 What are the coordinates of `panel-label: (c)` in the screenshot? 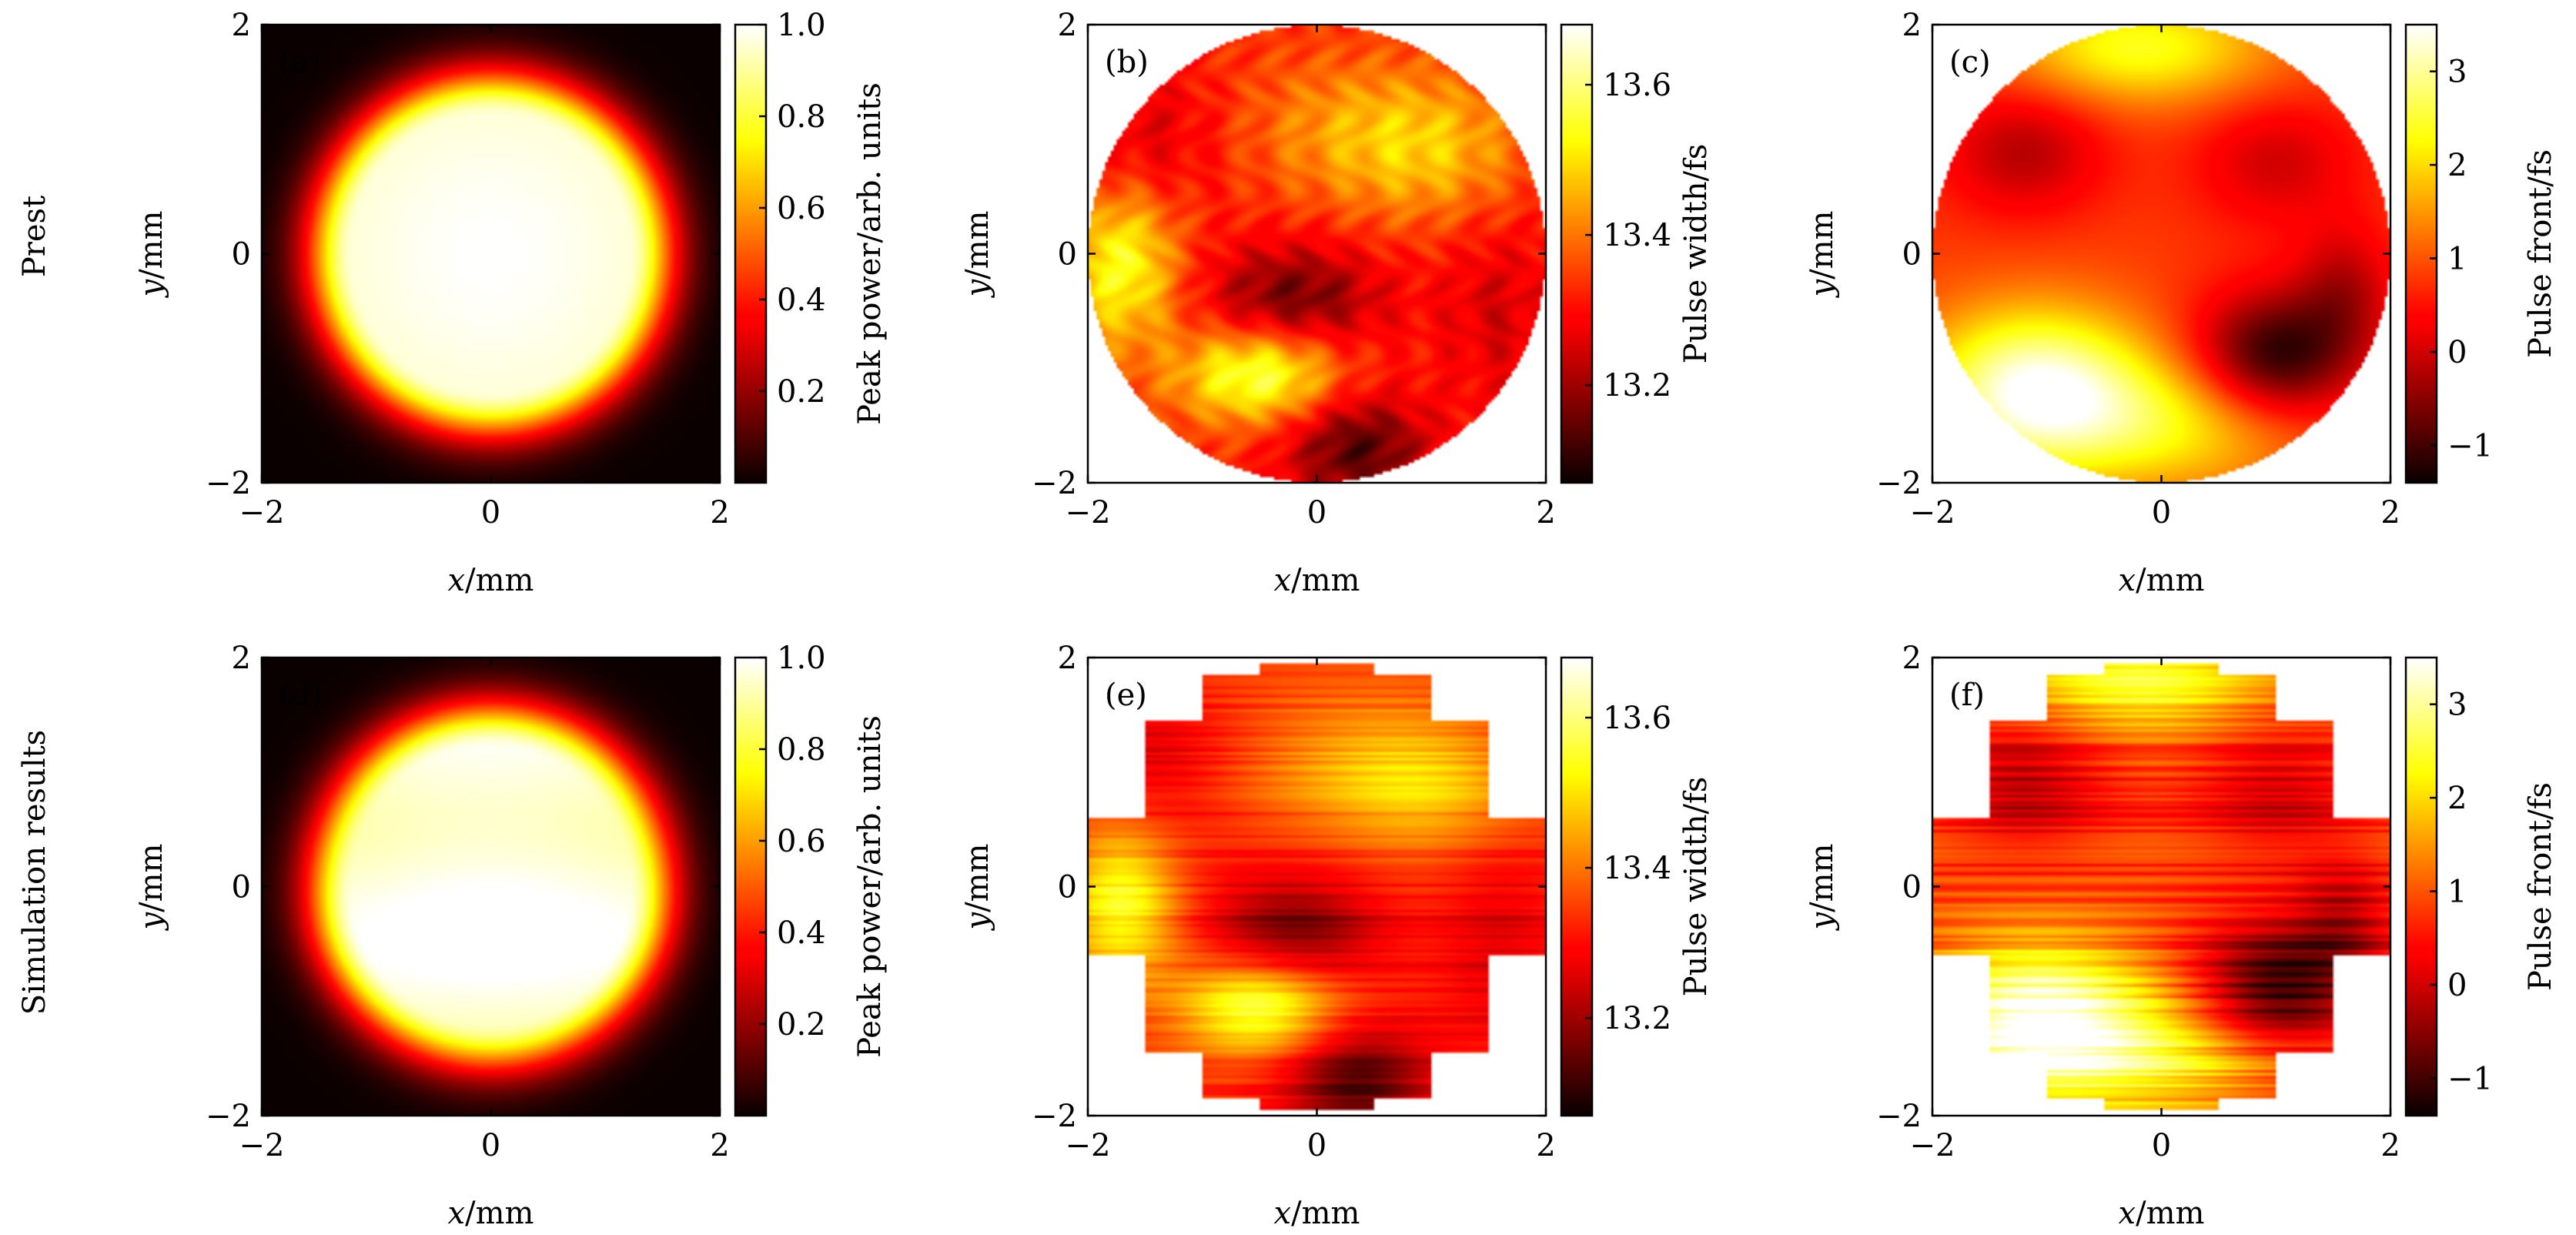 It's located at (1970, 62).